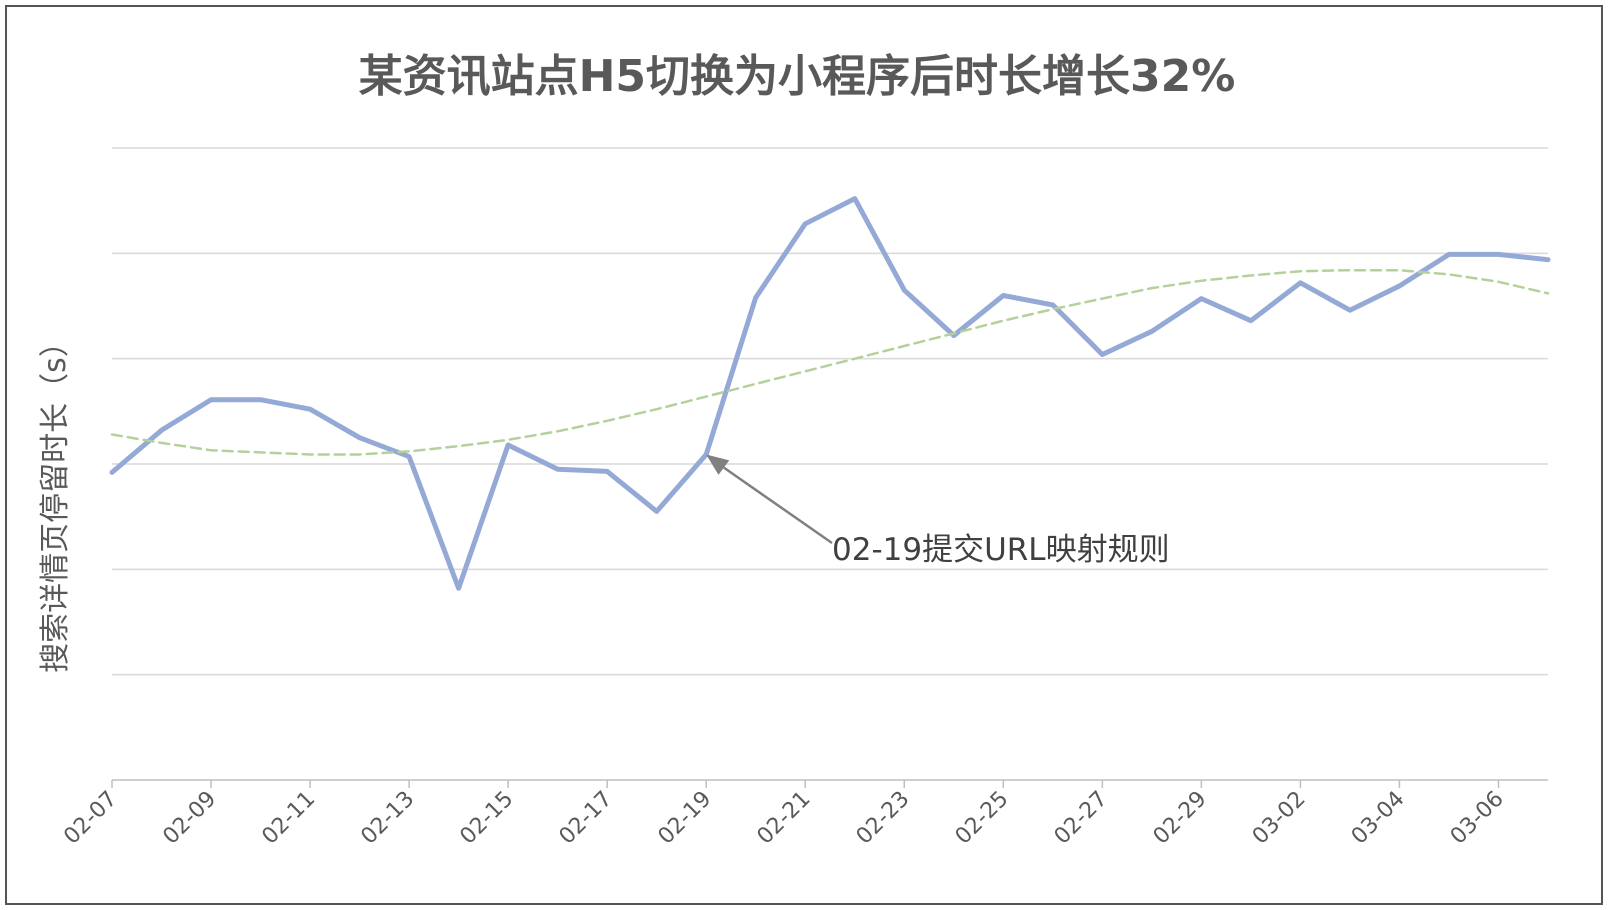 Image resolution: width=1610 pixels, height=910 pixels. I want to click on x-tick-label: 02-07, so click(90, 818).